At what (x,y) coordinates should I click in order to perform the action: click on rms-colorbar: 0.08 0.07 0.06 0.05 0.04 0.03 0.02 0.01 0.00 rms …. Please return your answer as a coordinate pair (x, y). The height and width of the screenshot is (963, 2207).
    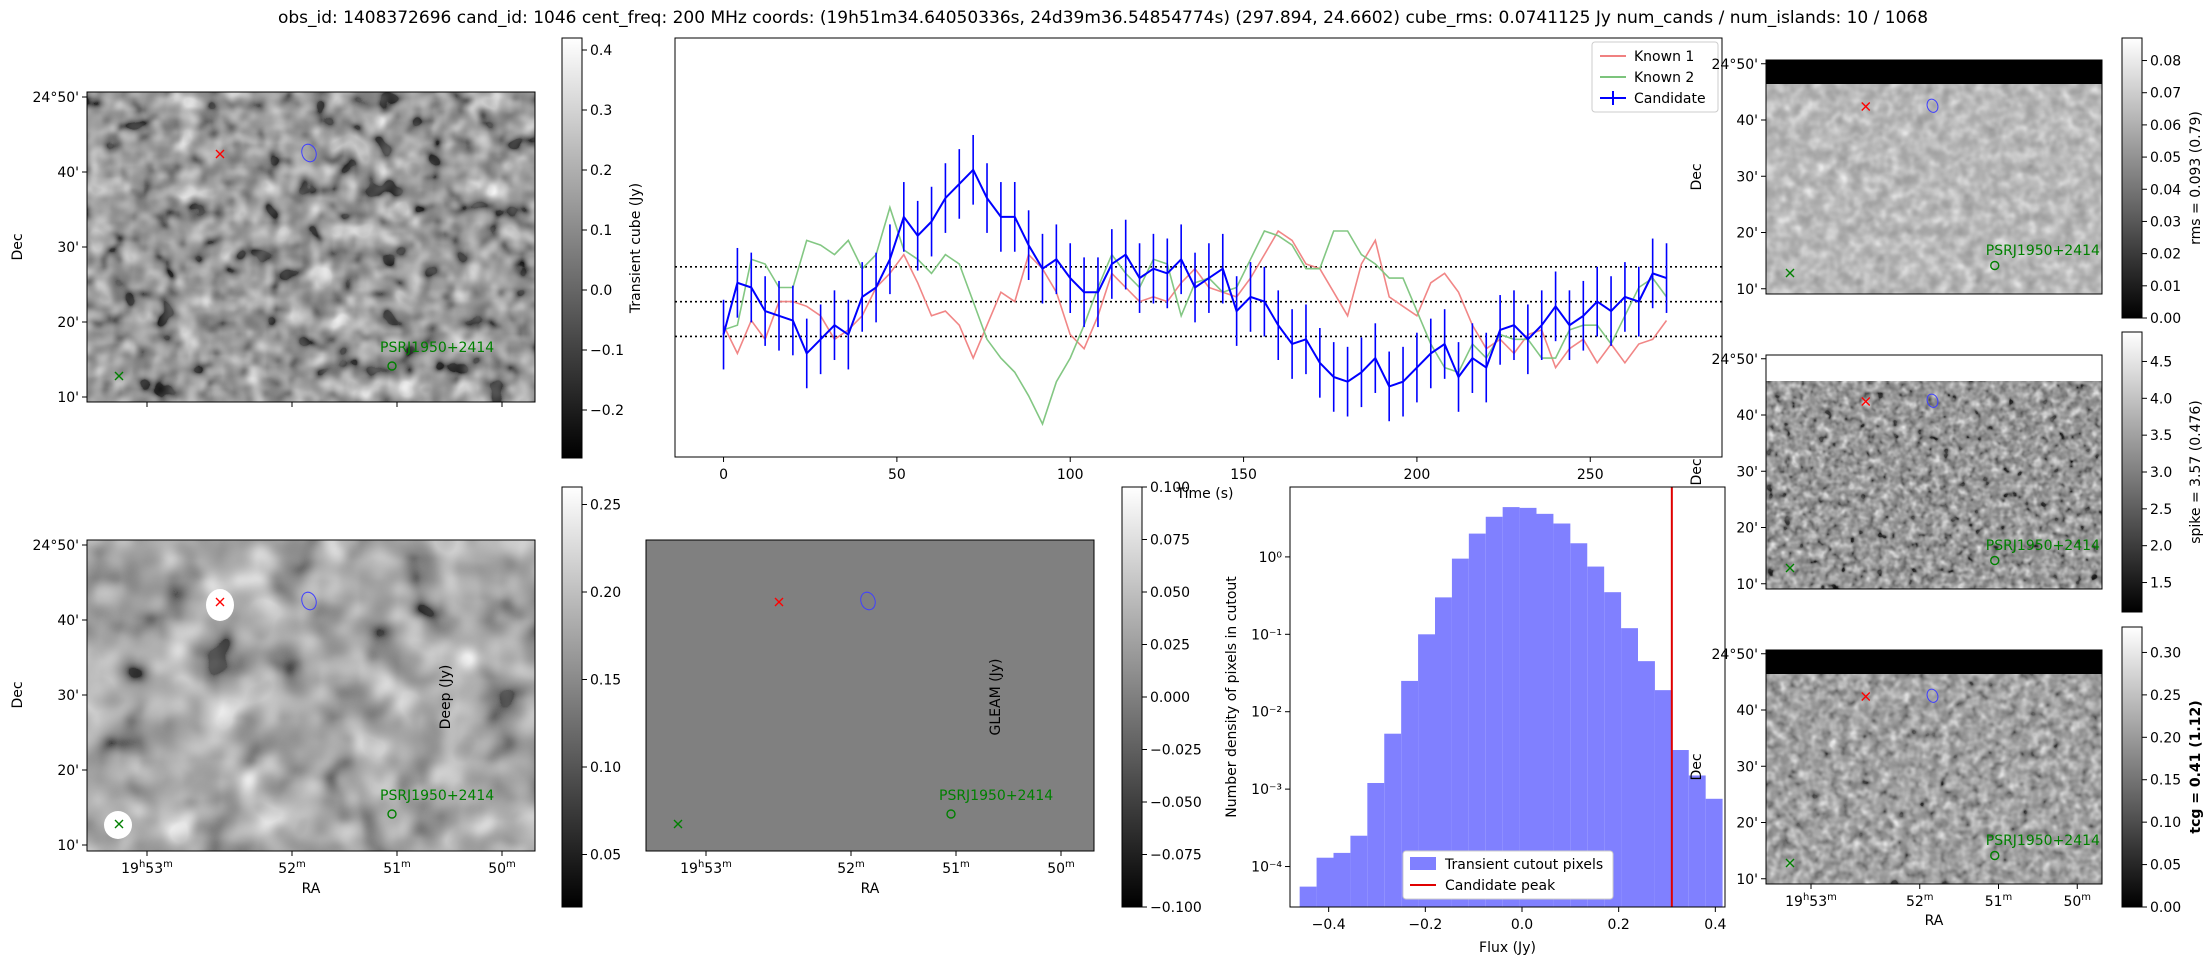
    Looking at the image, I should click on (2162, 182).